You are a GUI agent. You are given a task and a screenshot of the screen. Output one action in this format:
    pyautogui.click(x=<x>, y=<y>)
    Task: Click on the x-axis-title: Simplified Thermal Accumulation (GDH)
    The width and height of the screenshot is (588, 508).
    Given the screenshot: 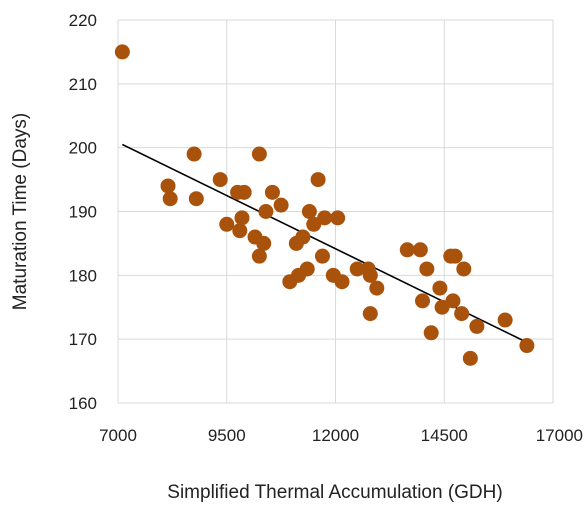 What is the action you would take?
    pyautogui.click(x=334, y=492)
    